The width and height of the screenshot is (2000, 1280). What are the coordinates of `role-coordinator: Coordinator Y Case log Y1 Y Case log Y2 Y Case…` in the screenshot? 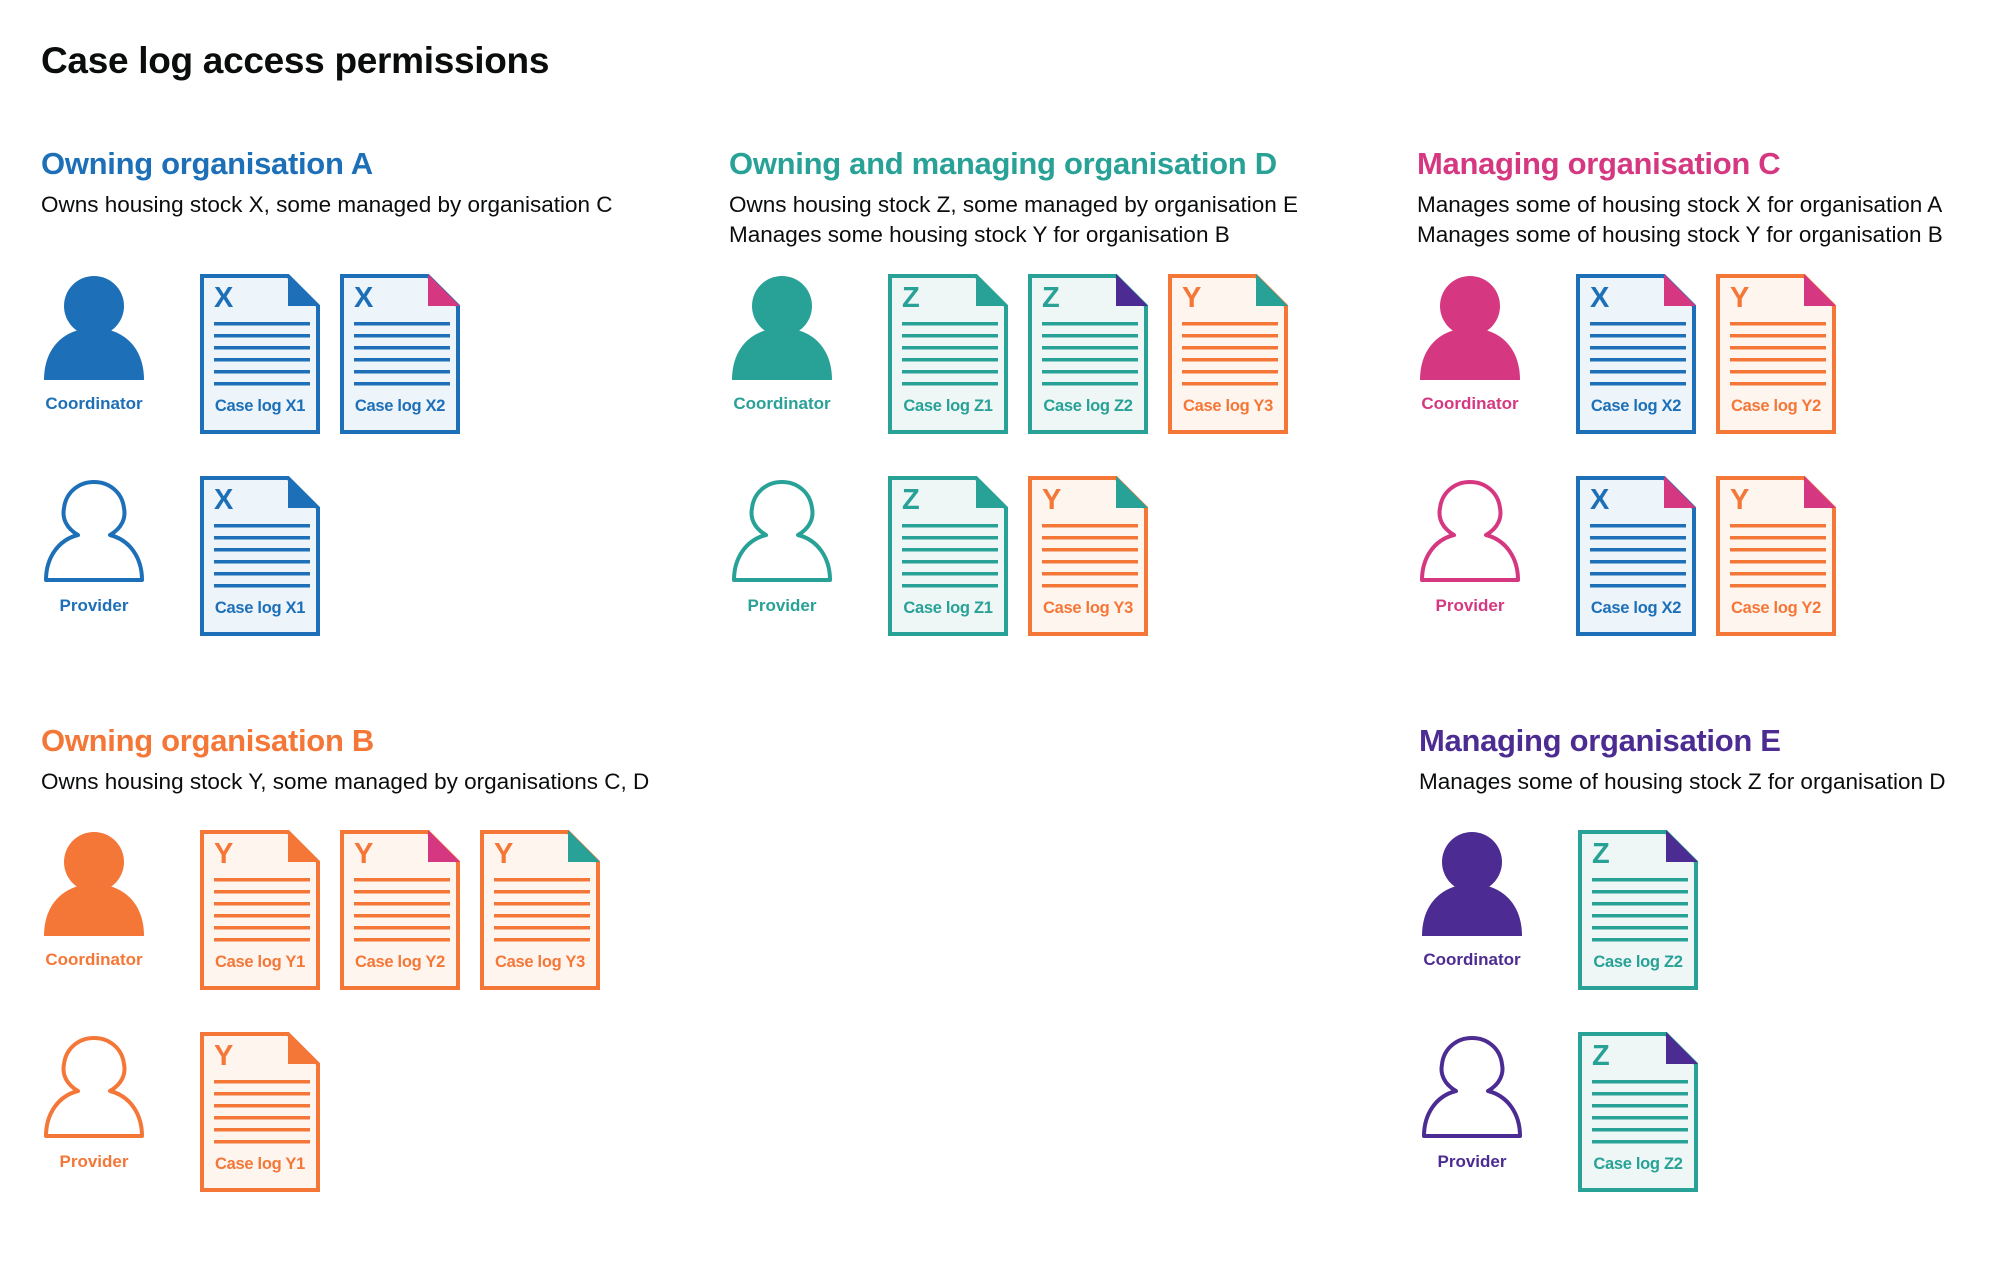 It's located at (381, 915).